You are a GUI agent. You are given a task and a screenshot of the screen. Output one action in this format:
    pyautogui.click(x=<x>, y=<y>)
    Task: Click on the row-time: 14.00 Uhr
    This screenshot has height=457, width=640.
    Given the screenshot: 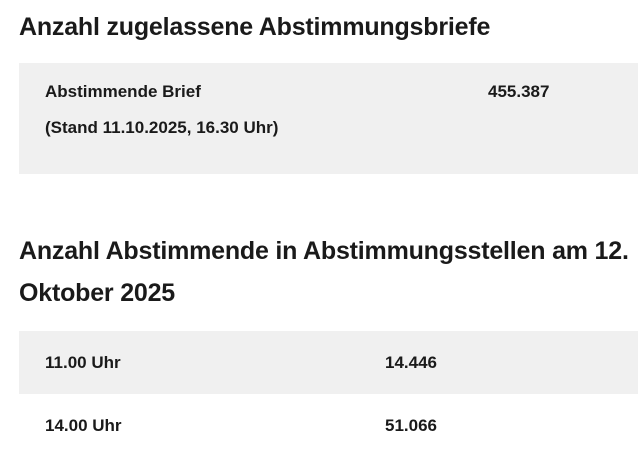 What is the action you would take?
    pyautogui.click(x=83, y=425)
    